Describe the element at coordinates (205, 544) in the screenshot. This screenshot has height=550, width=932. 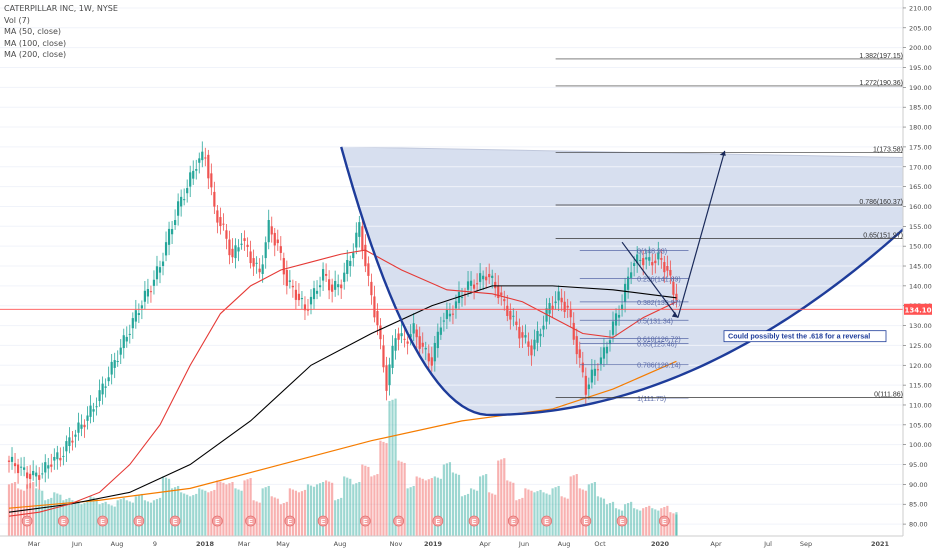
I see `time-tick-label: 2018` at that location.